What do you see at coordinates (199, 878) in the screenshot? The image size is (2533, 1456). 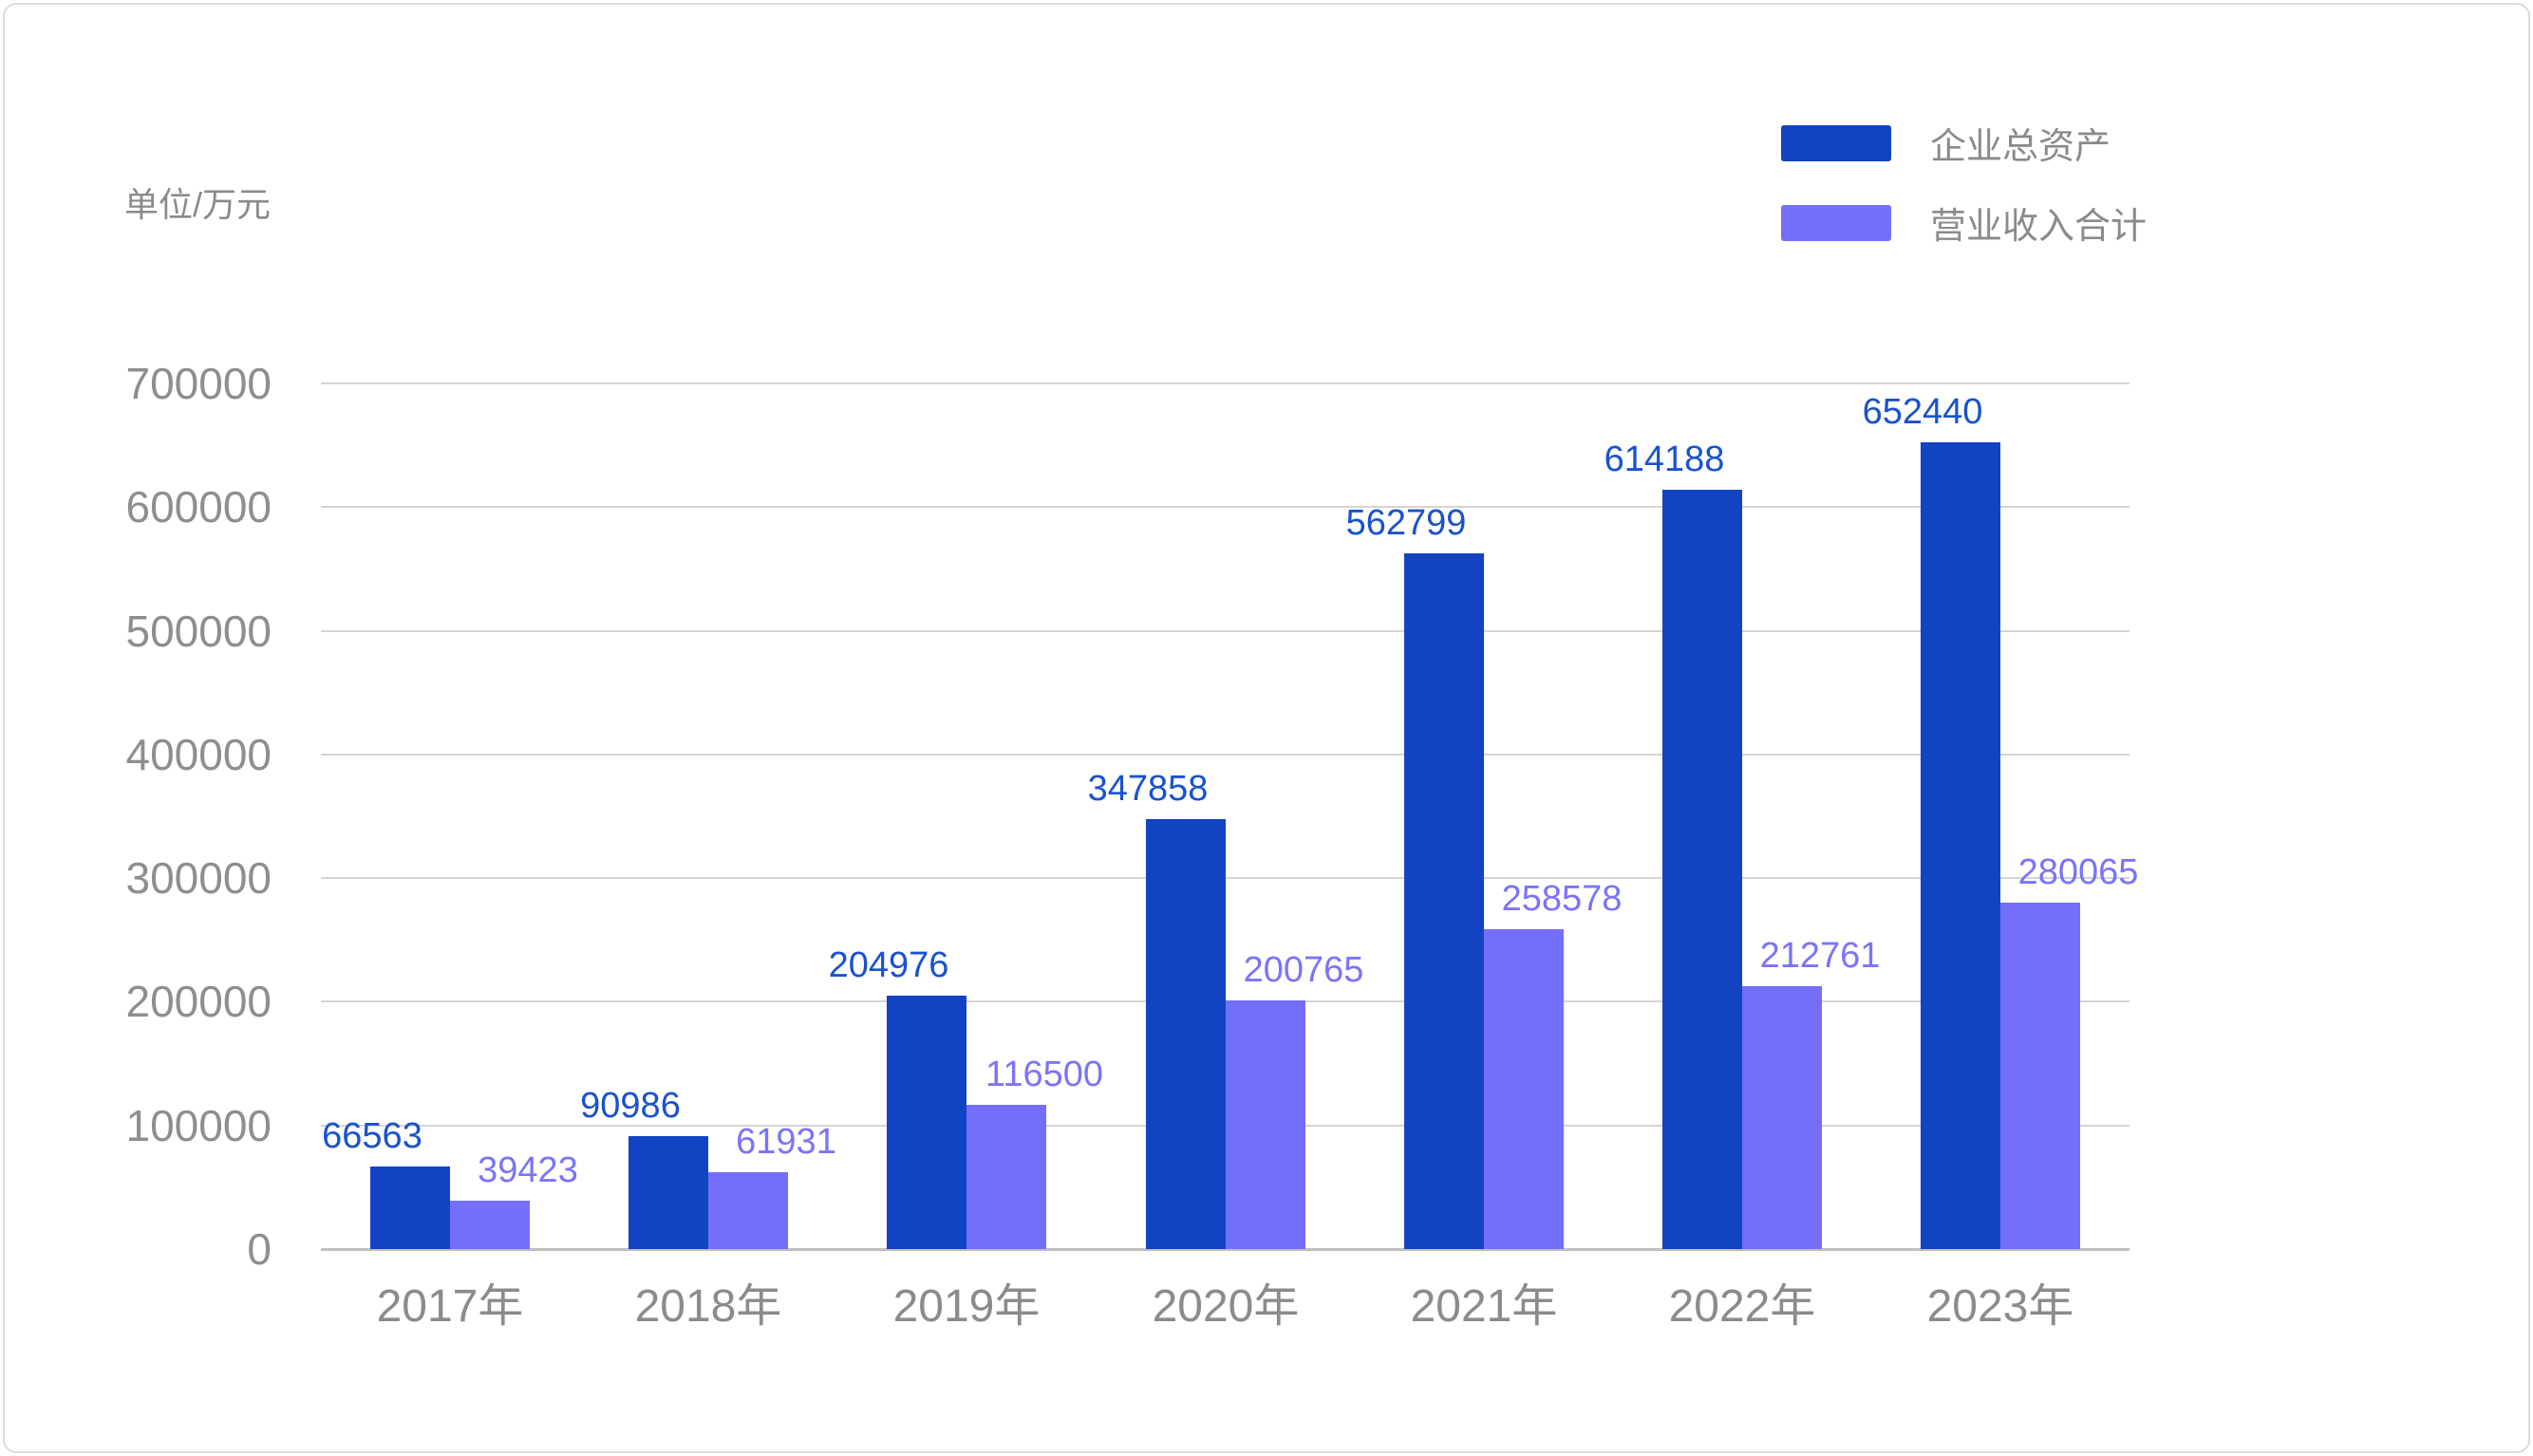 I see `y-tick-label: 300000` at bounding box center [199, 878].